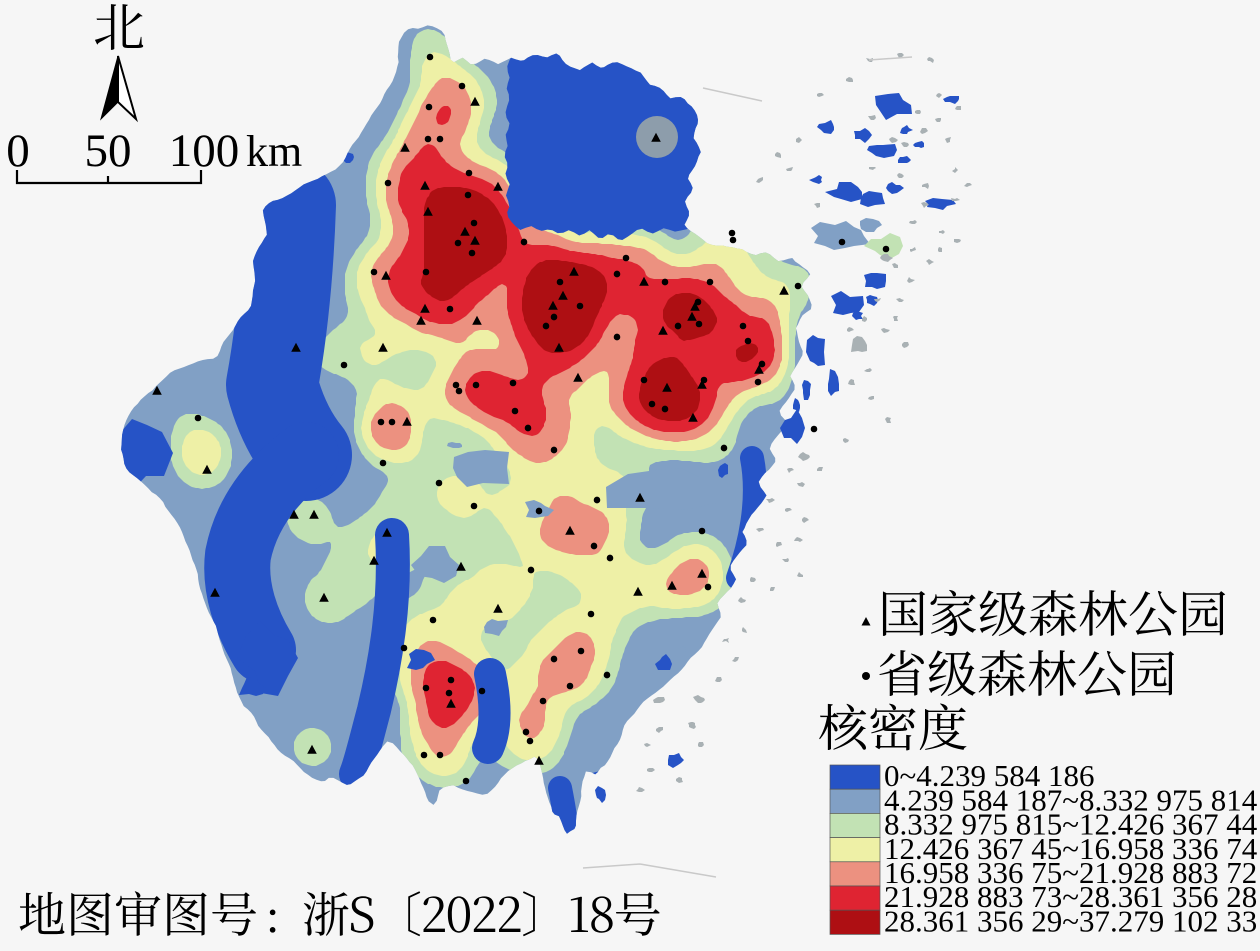 The image size is (1260, 951). Describe the element at coordinates (1070, 920) in the screenshot. I see `svg-text: 28.361 356 29~37.279 102 33` at that location.